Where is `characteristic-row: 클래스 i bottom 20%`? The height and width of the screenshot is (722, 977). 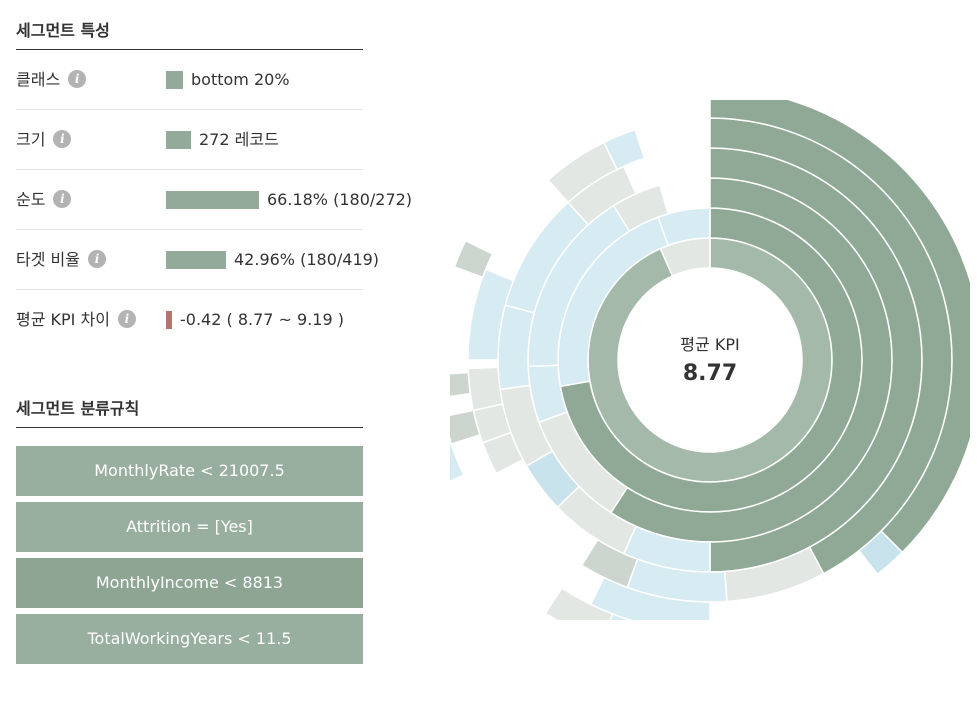
characteristic-row: 클래스 i bottom 20% is located at coordinates (189, 80).